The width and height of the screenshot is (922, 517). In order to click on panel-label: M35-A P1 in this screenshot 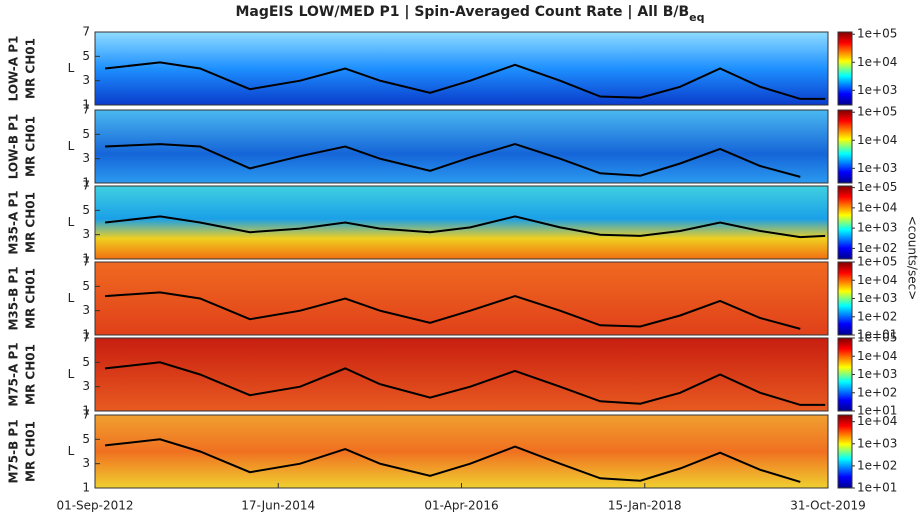, I will do `click(14, 222)`.